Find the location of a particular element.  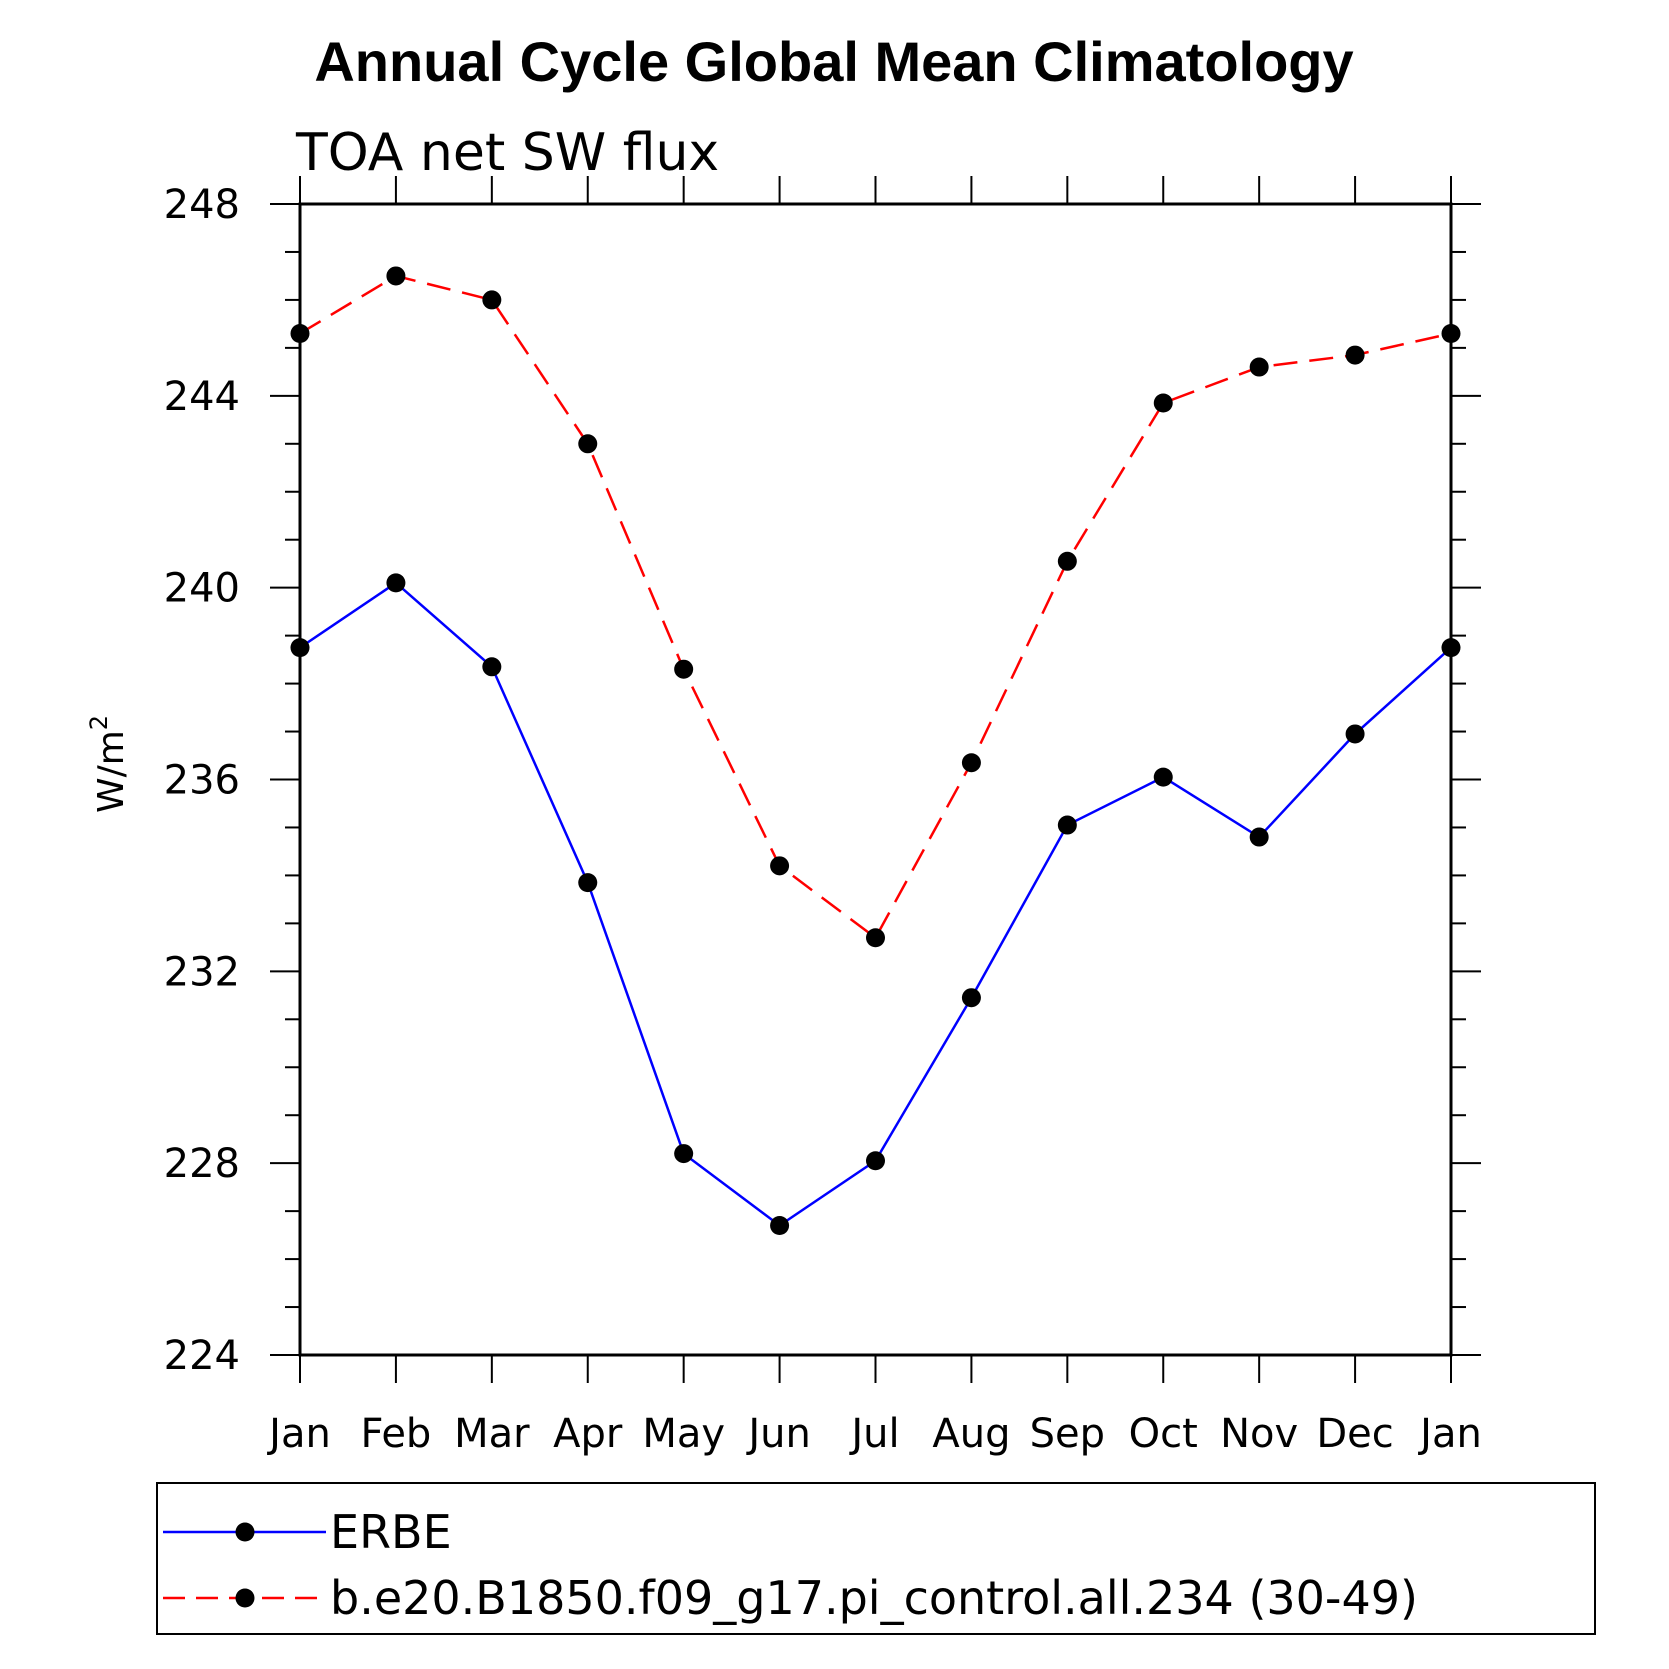

x-tick-label: Dec is located at coordinates (1354, 1434).